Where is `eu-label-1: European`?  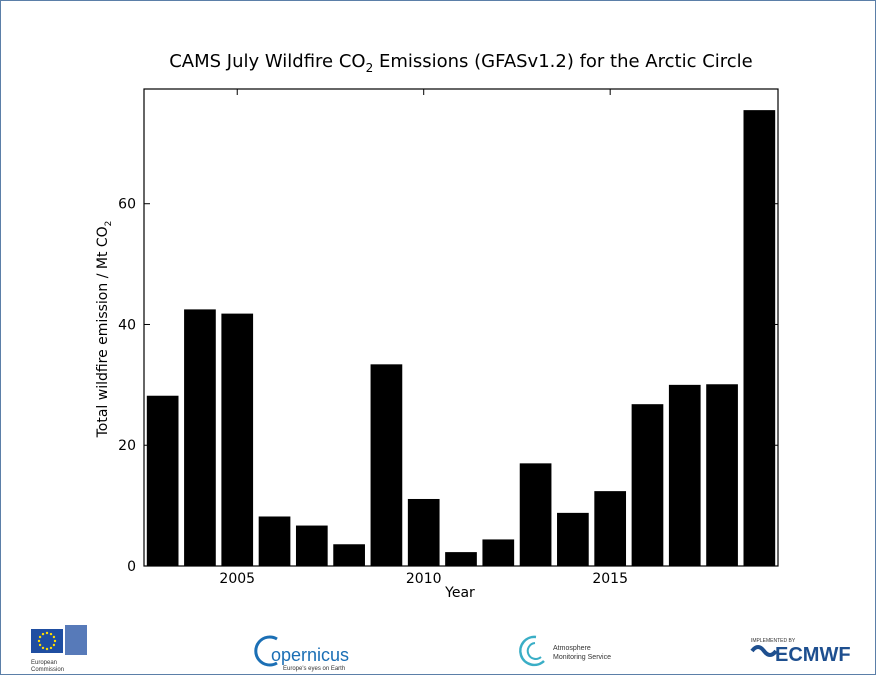 eu-label-1: European is located at coordinates (44, 663).